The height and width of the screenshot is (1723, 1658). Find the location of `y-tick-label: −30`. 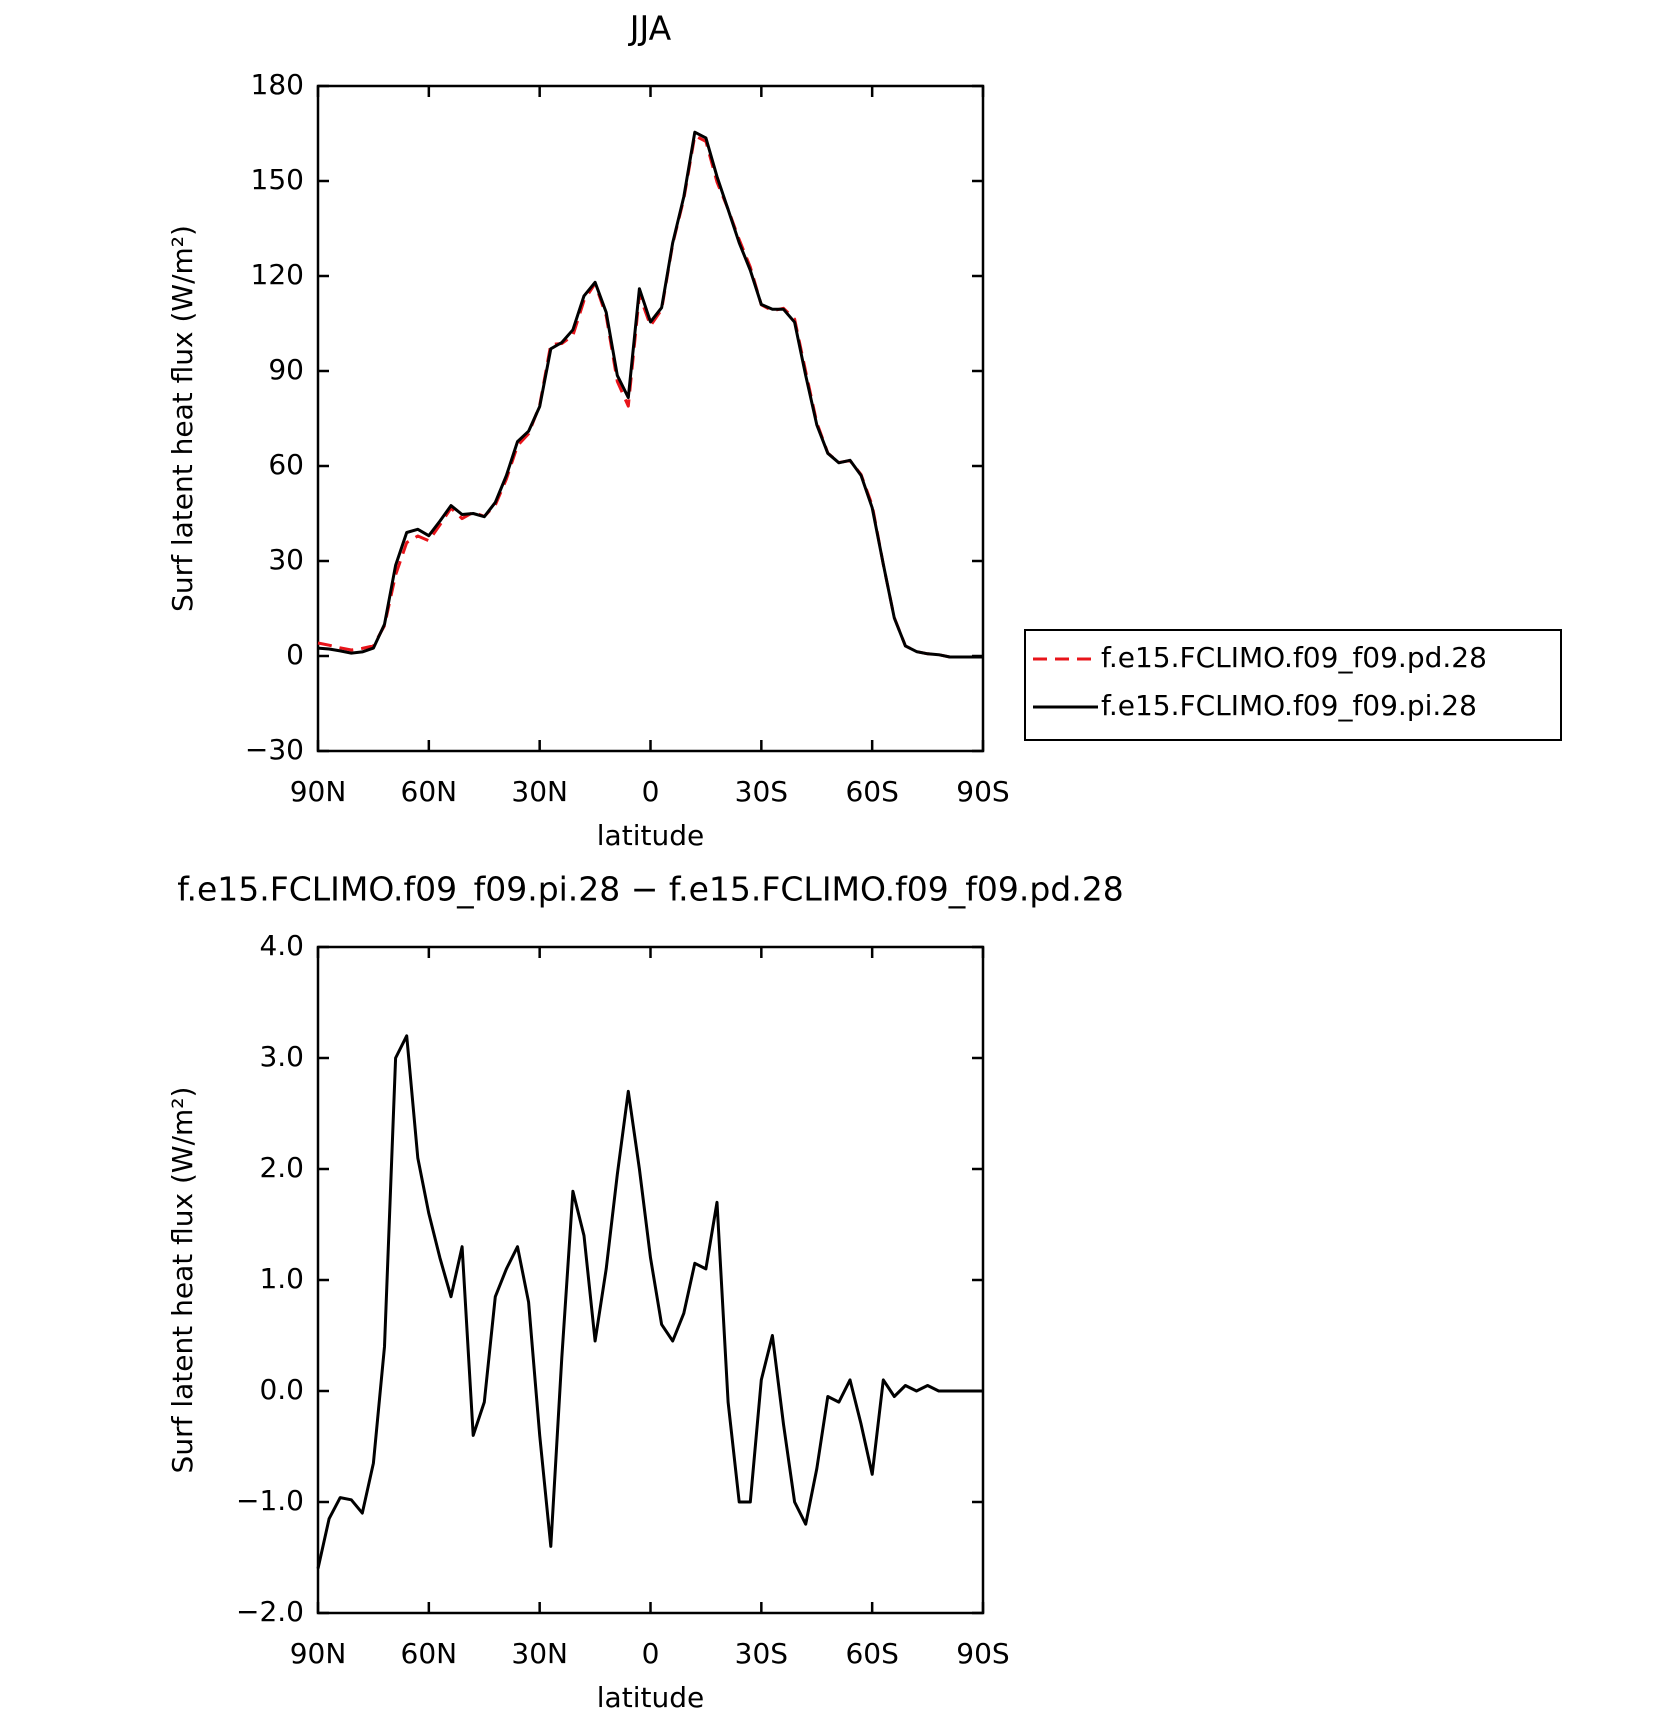

y-tick-label: −30 is located at coordinates (274, 749).